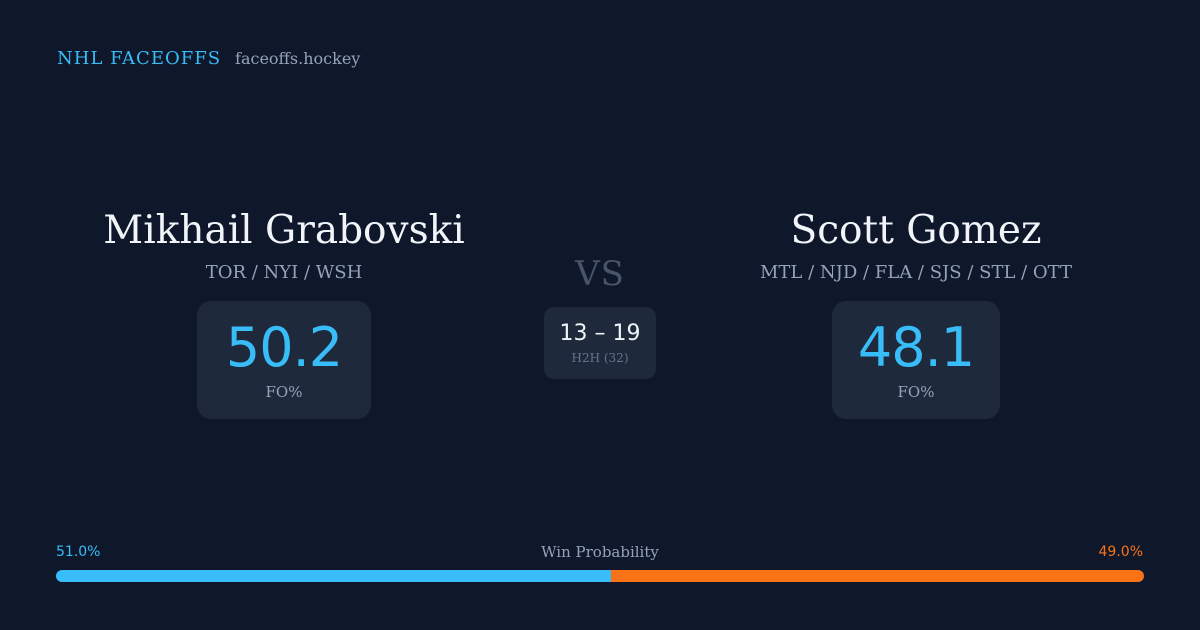 The height and width of the screenshot is (630, 1200). What do you see at coordinates (916, 347) in the screenshot?
I see `player-right-fo-value: 48.1` at bounding box center [916, 347].